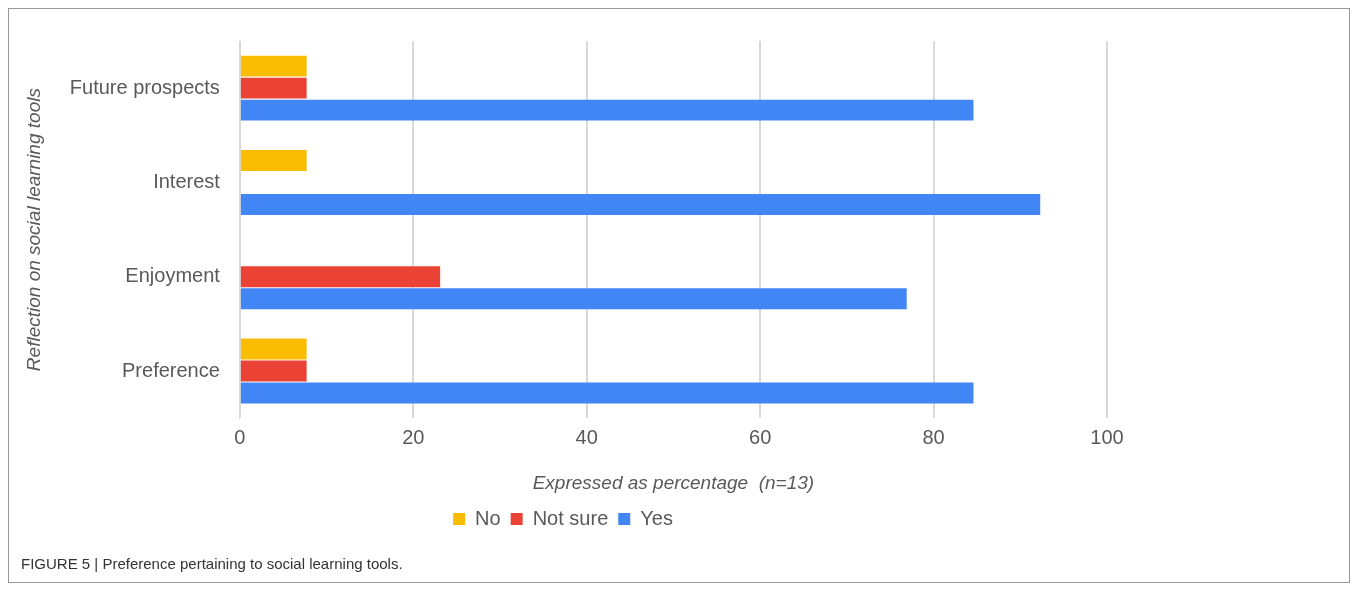  What do you see at coordinates (413, 436) in the screenshot?
I see `x-tick-label: 20` at bounding box center [413, 436].